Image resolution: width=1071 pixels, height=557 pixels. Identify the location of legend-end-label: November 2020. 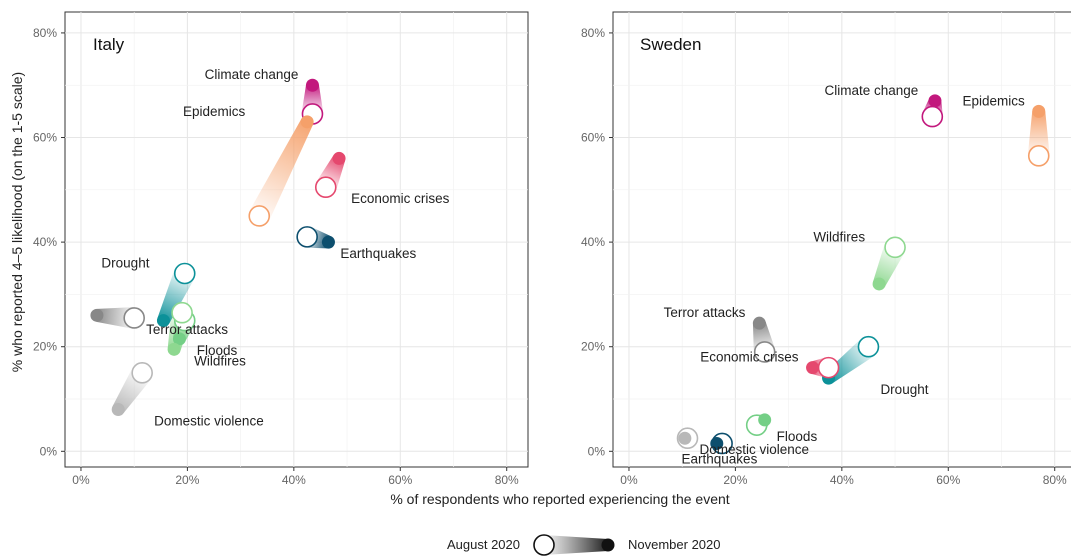
(674, 544).